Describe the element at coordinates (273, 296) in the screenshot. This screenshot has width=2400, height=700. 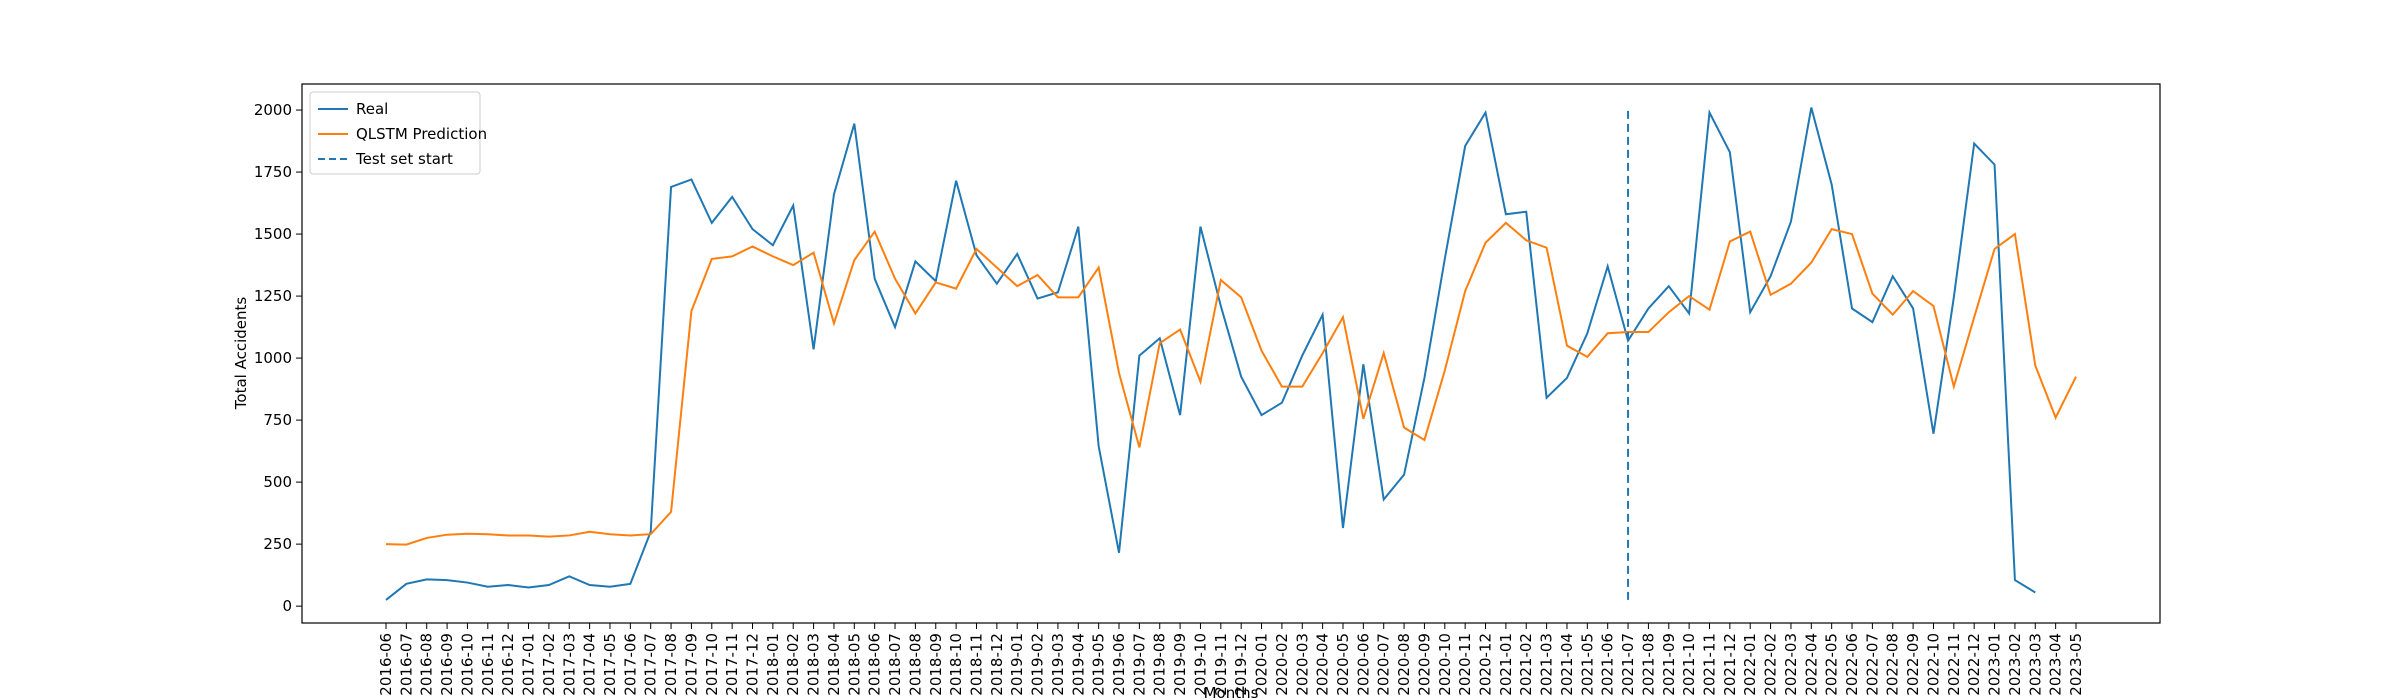
I see `y-tick-label: 1250` at that location.